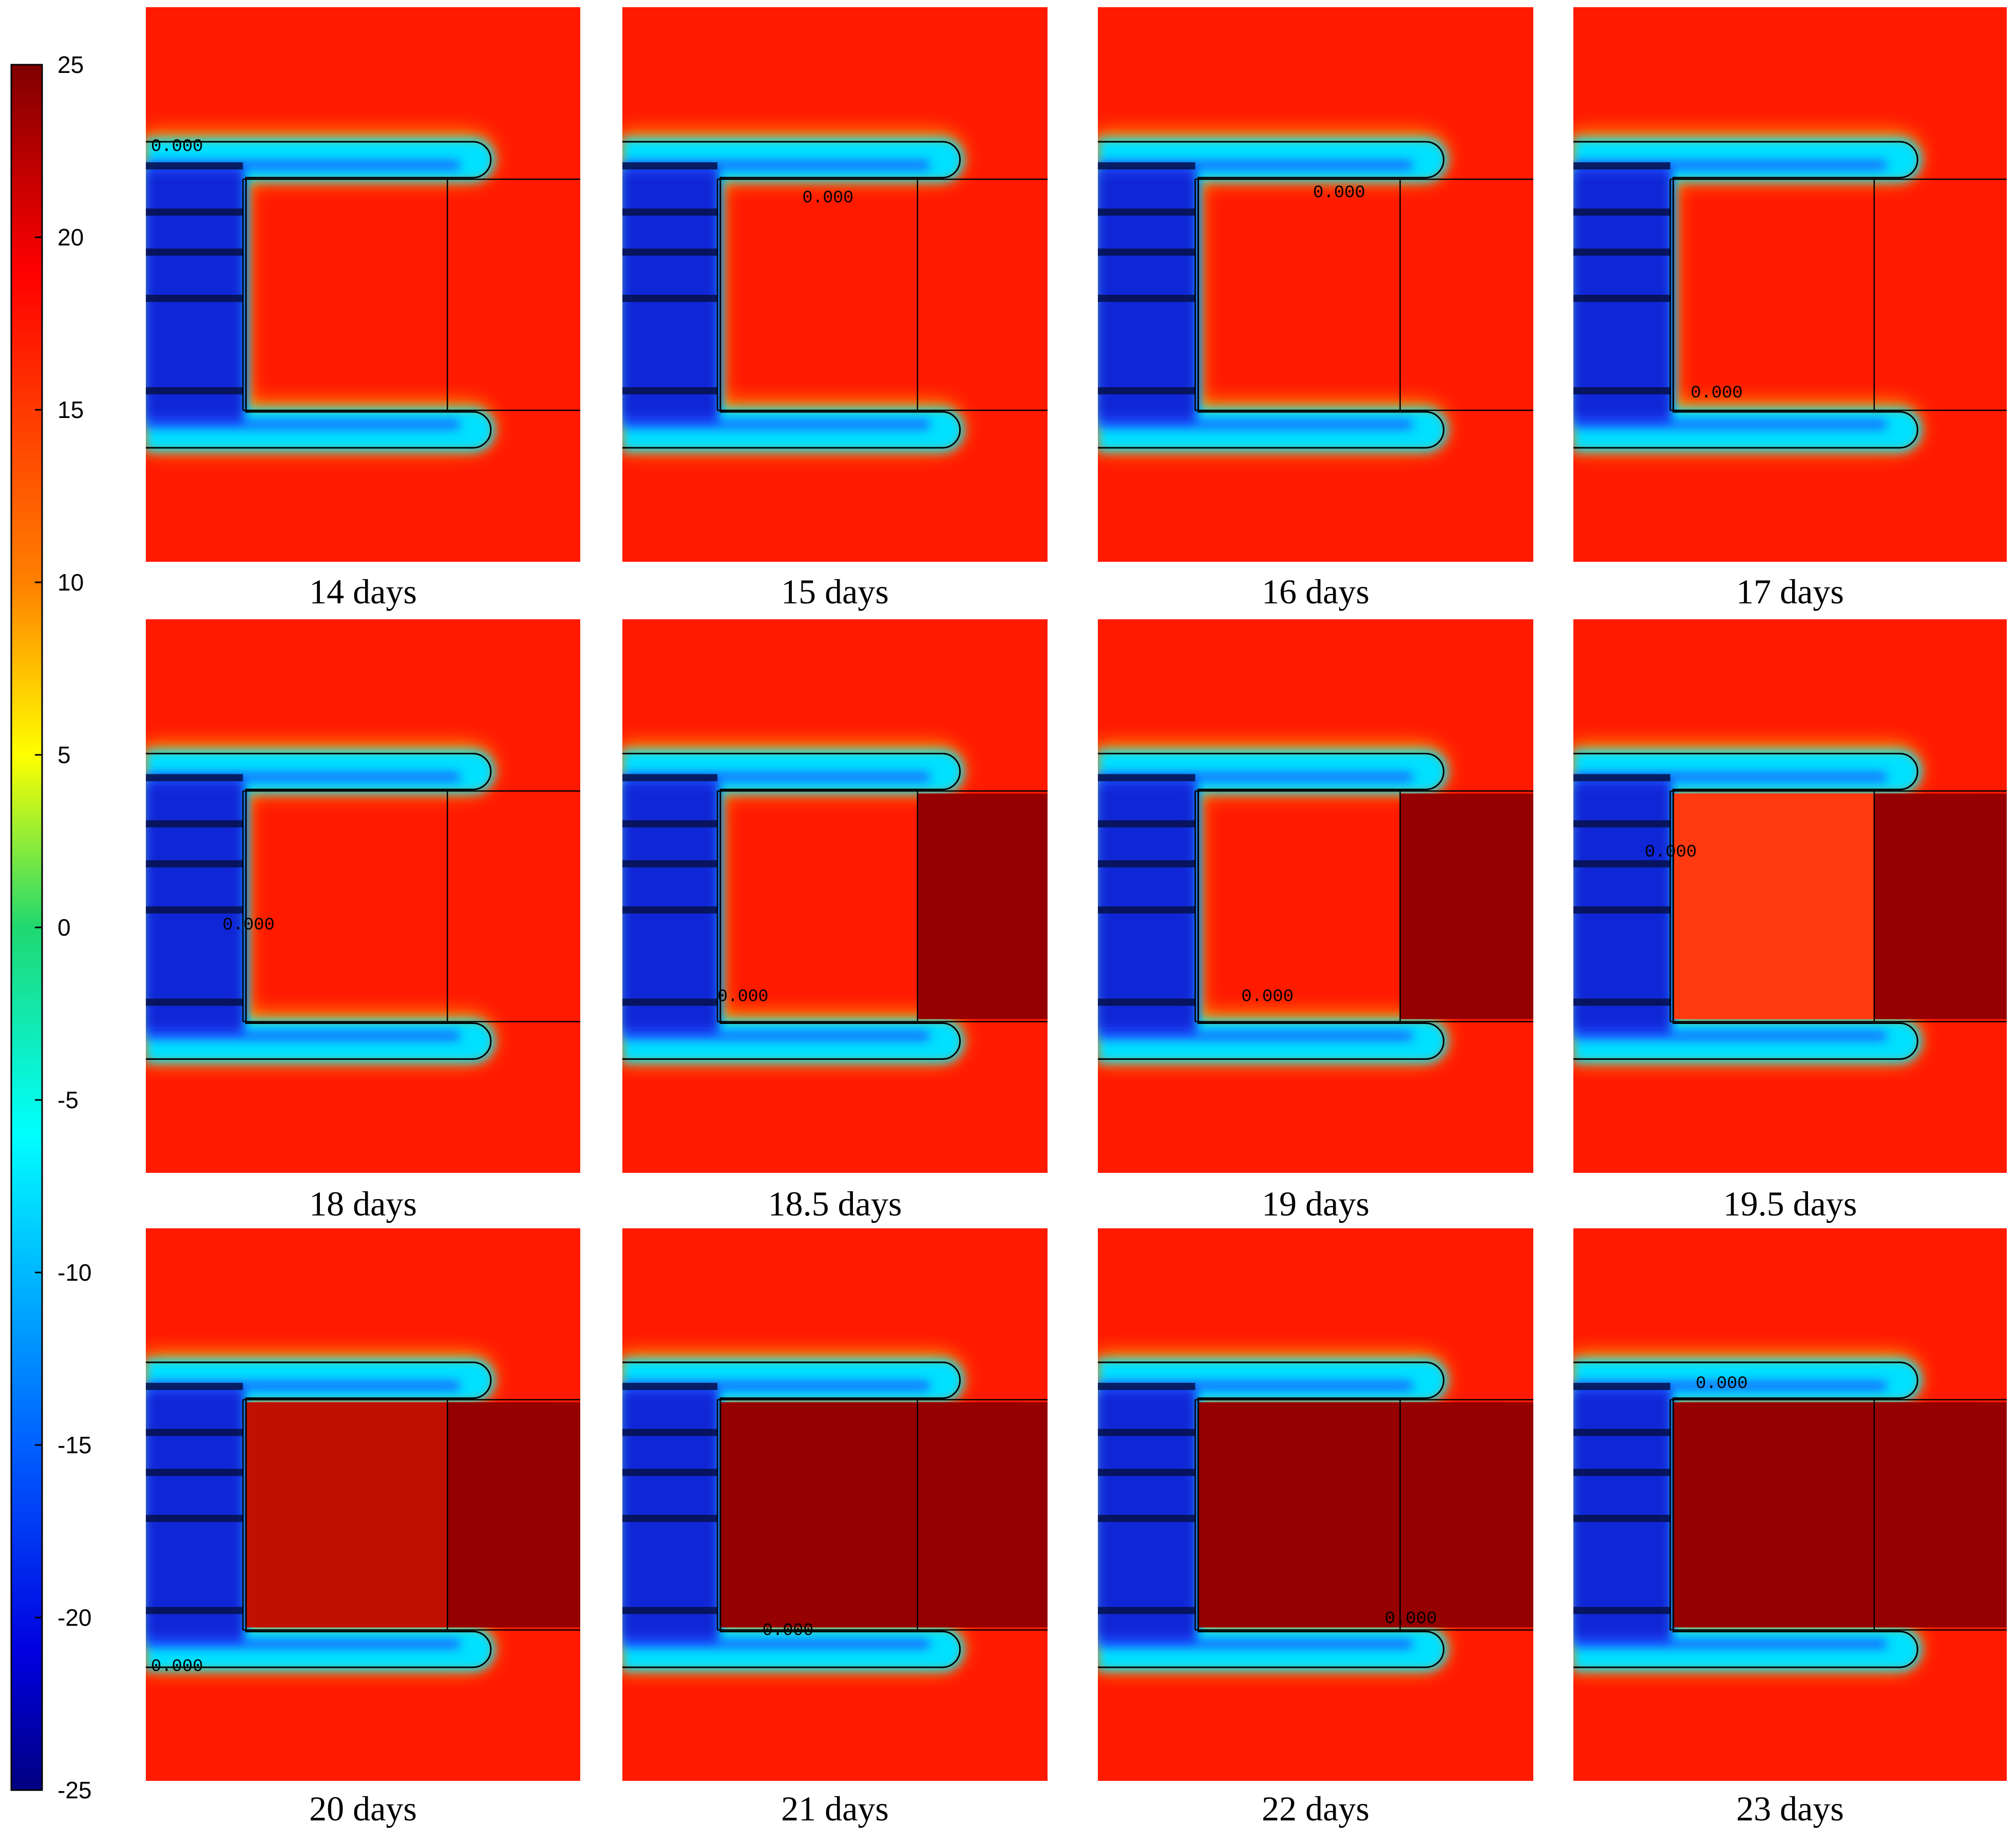 The width and height of the screenshot is (2016, 1843). Describe the element at coordinates (26, 927) in the screenshot. I see `colorbar-gradient` at that location.